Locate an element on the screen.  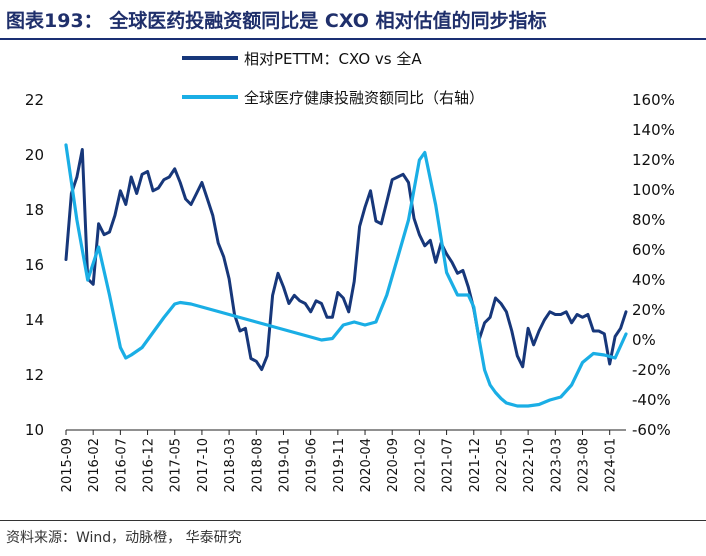
x-tick-label: 2021-02 is located at coordinates (420, 465).